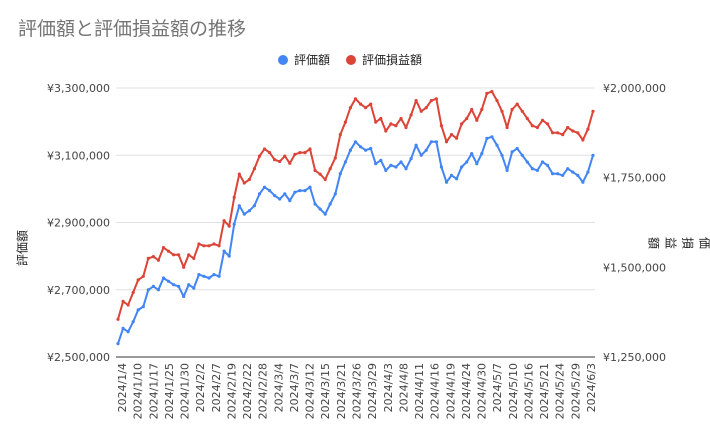  Describe the element at coordinates (384, 59) in the screenshot. I see `legend-item-gain: 評価損益額` at that location.